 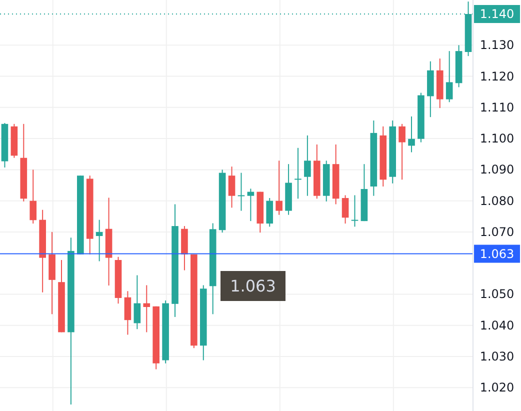 What do you see at coordinates (497, 14) in the screenshot?
I see `ref-line-label: 1.140` at bounding box center [497, 14].